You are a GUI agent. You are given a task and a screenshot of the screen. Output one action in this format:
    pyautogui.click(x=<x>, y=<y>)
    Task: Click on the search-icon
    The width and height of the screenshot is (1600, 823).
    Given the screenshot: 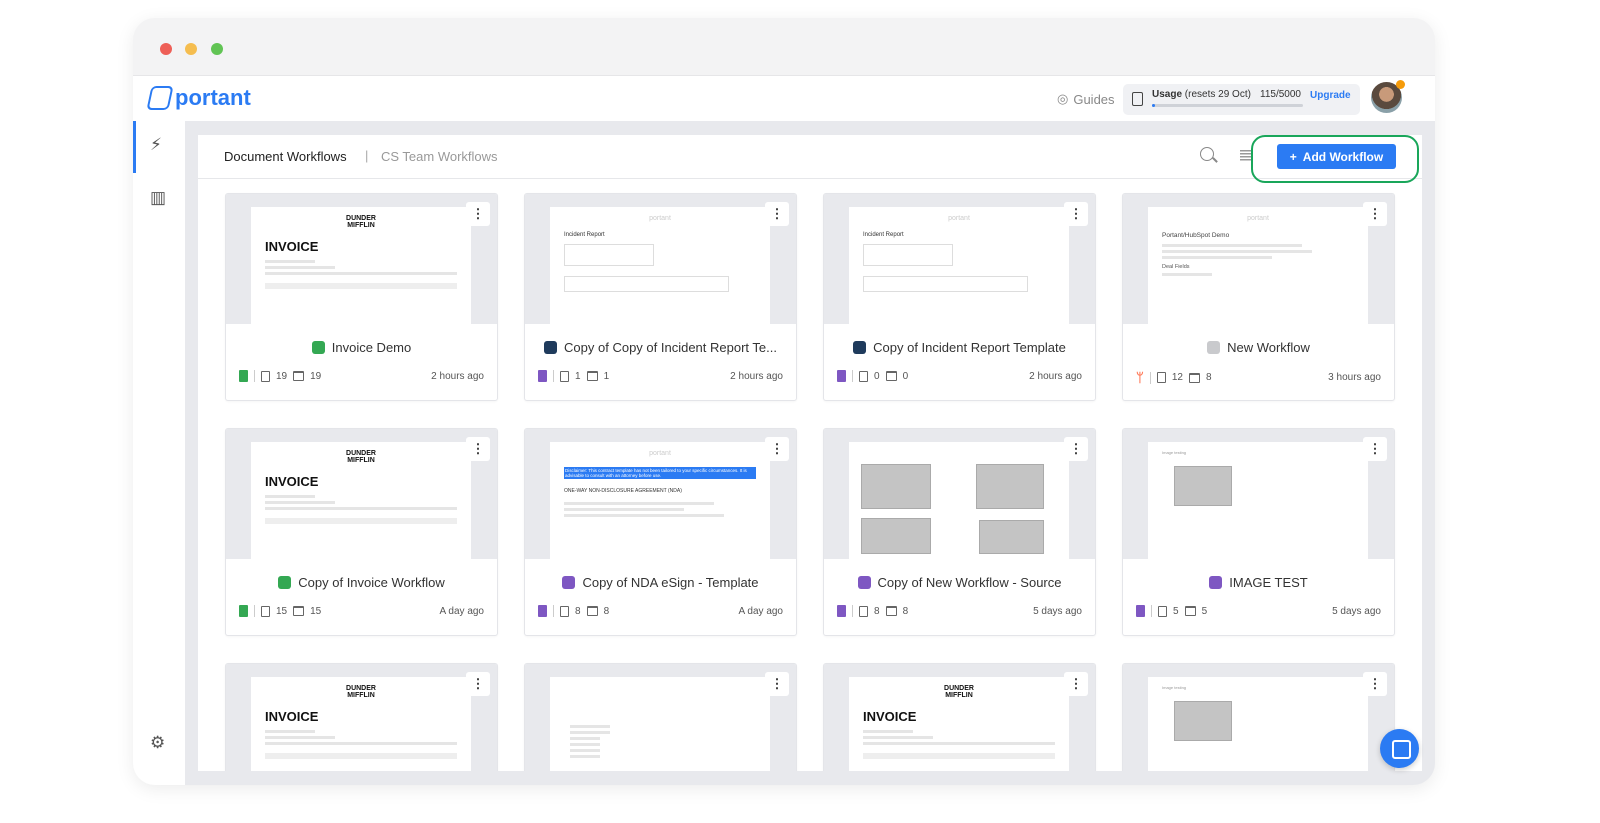 What is the action you would take?
    pyautogui.click(x=1207, y=154)
    